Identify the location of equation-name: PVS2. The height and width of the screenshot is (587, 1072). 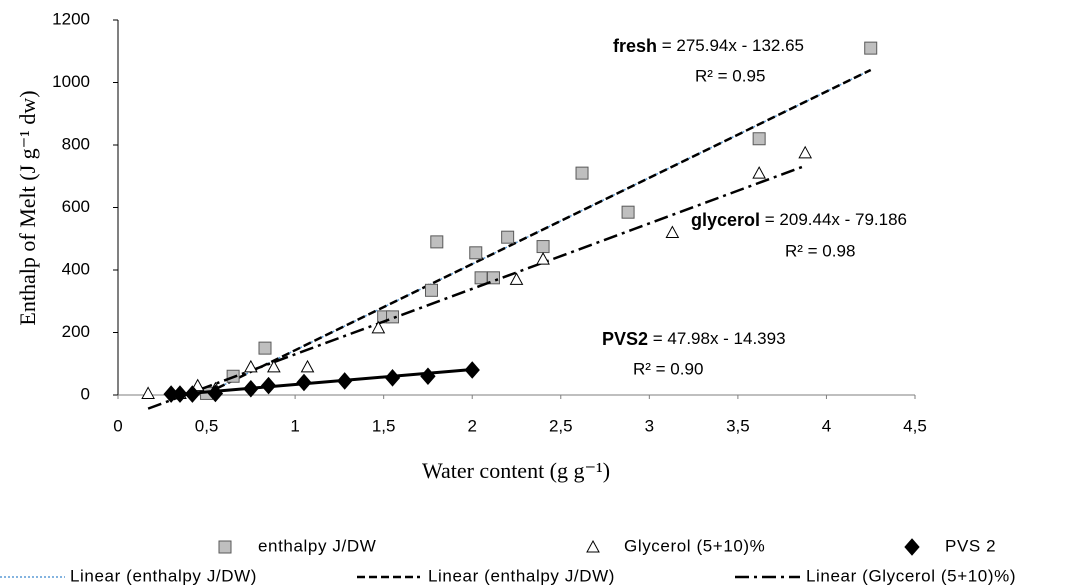
(625, 339).